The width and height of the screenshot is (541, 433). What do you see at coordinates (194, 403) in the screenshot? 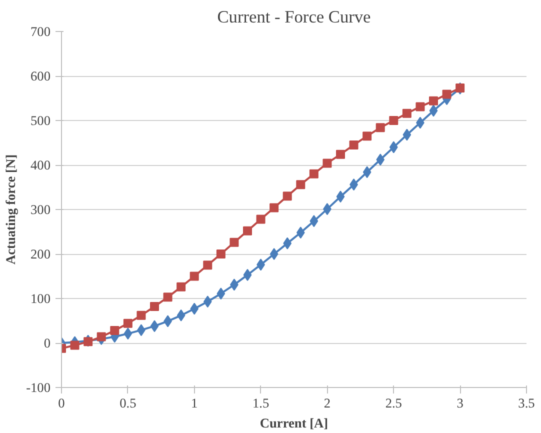
I see `x-tick-label: 1` at bounding box center [194, 403].